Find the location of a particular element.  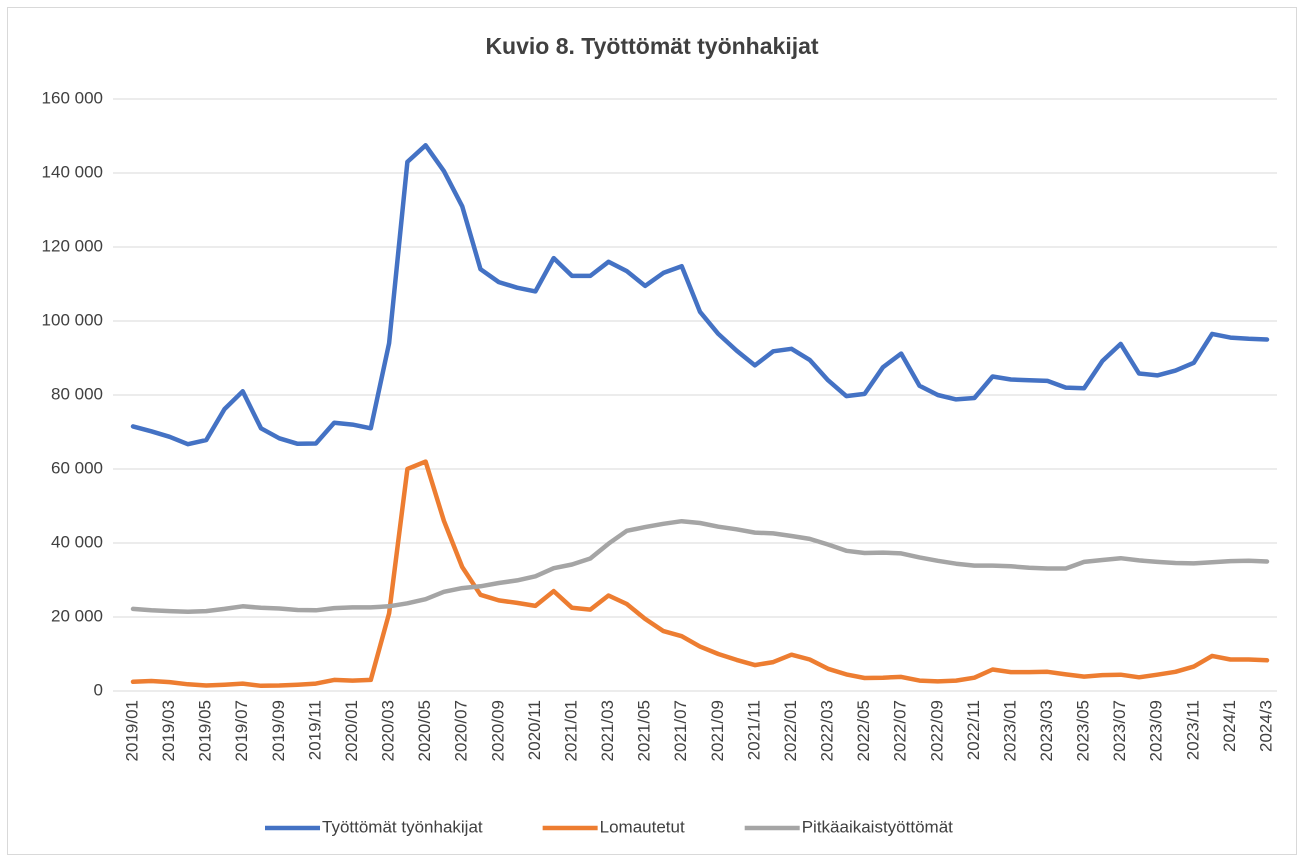

x-tick-label: 2021/09 is located at coordinates (717, 730).